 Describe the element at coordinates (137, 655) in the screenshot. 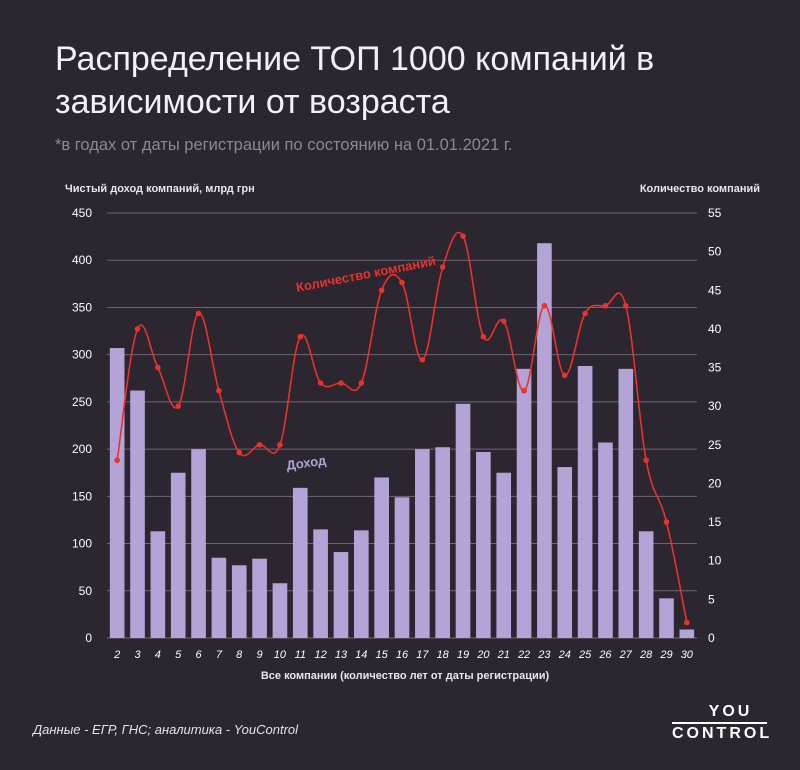

I see `x-tick-label: 3` at that location.